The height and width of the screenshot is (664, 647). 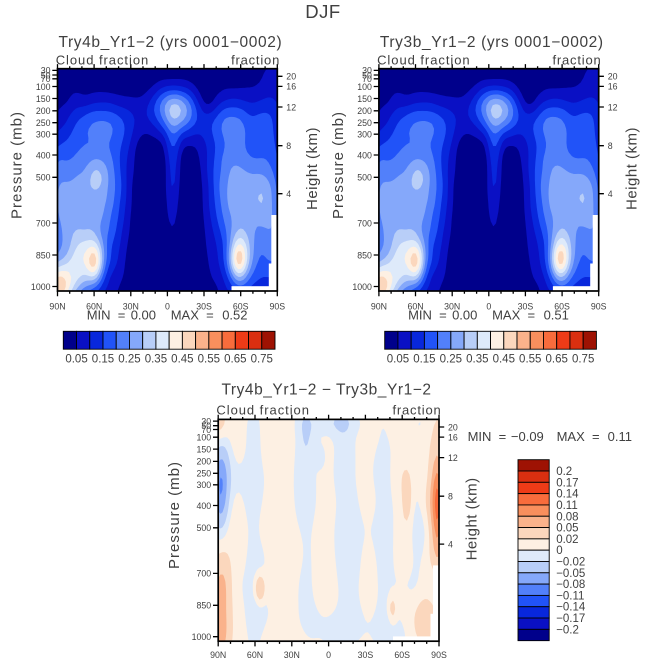 I want to click on svg-text: Try4b_Yr1−2 − Try3b_Yr1−2, so click(x=326, y=389).